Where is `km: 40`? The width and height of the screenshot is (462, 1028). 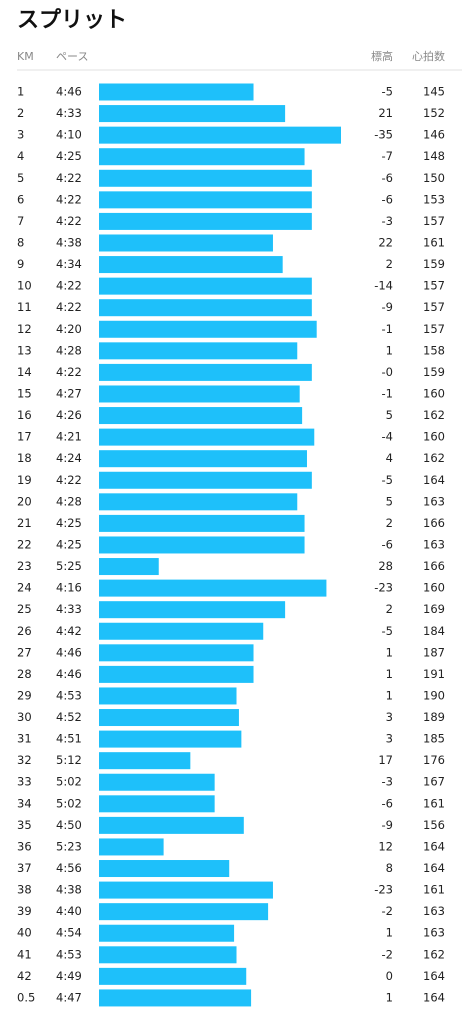
km: 40 is located at coordinates (24, 933).